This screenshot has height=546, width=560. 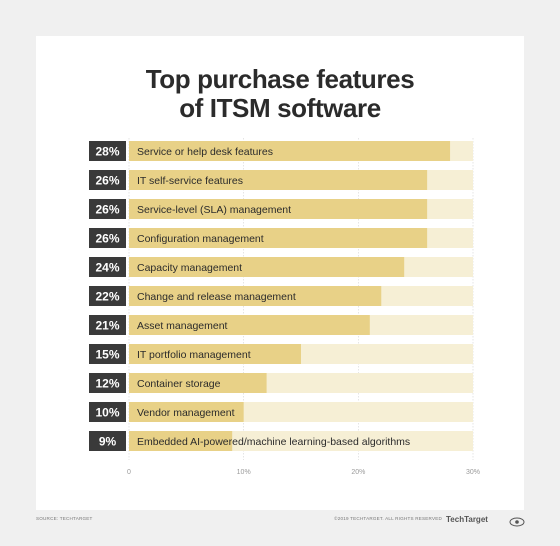 I want to click on brand-wordmark: TechTarget, so click(x=467, y=519).